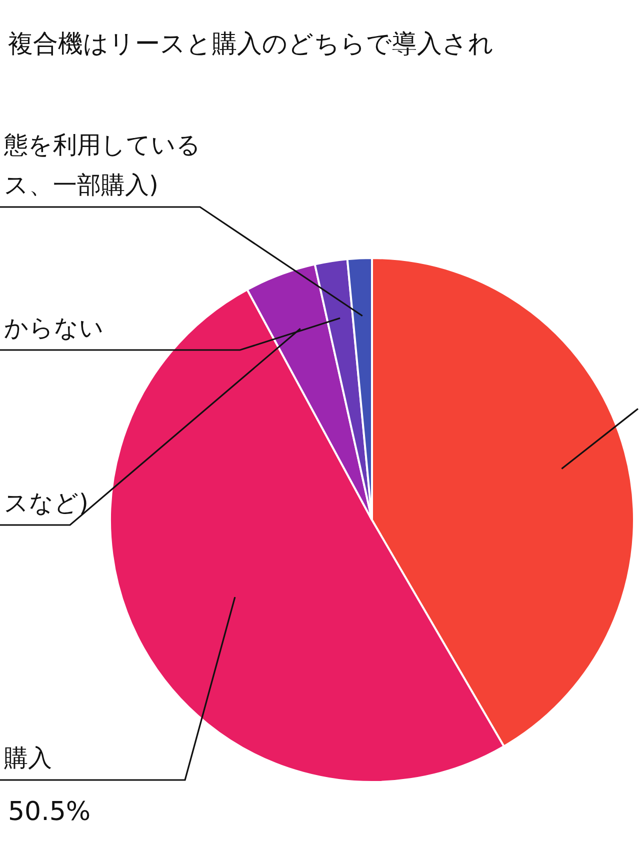  What do you see at coordinates (46, 503) in the screenshot?
I see `slice-label: スなど)` at bounding box center [46, 503].